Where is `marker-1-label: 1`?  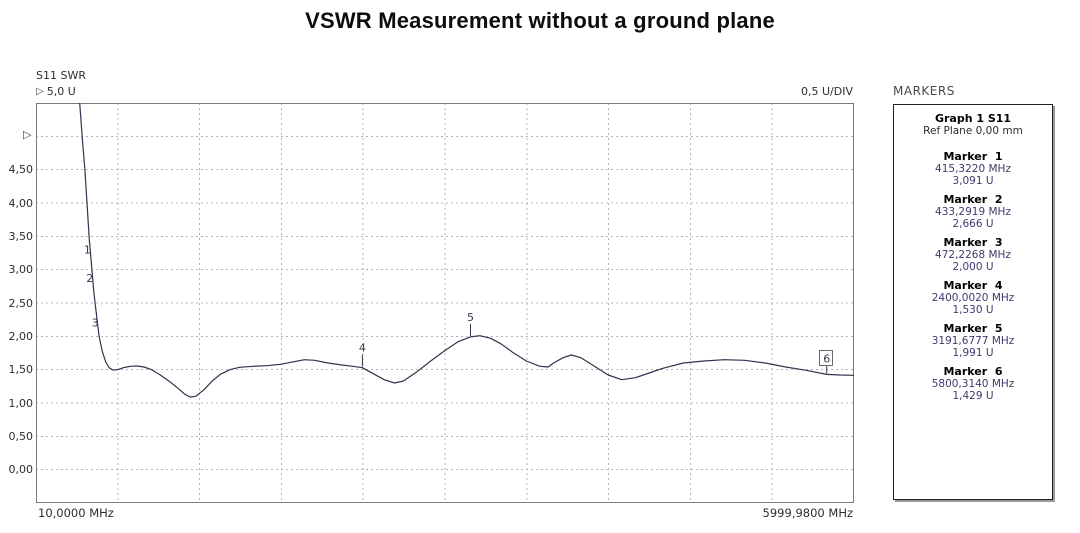
marker-1-label: 1 is located at coordinates (87, 250).